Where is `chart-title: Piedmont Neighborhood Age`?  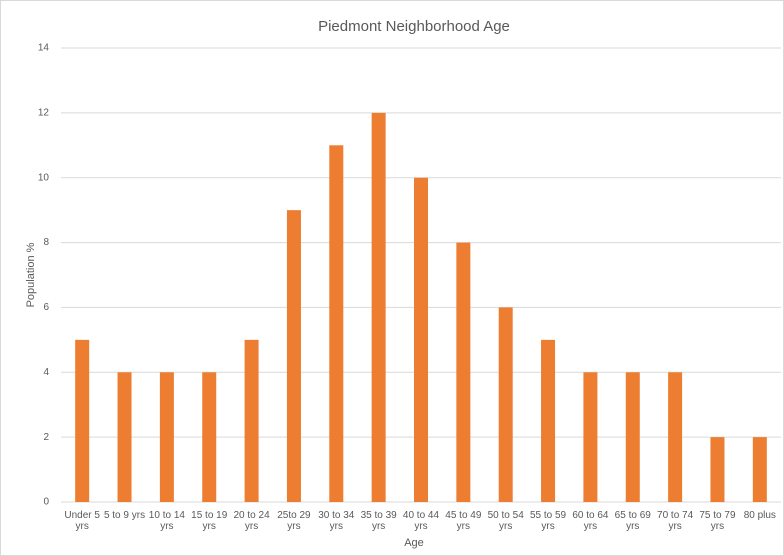
chart-title: Piedmont Neighborhood Age is located at coordinates (414, 26).